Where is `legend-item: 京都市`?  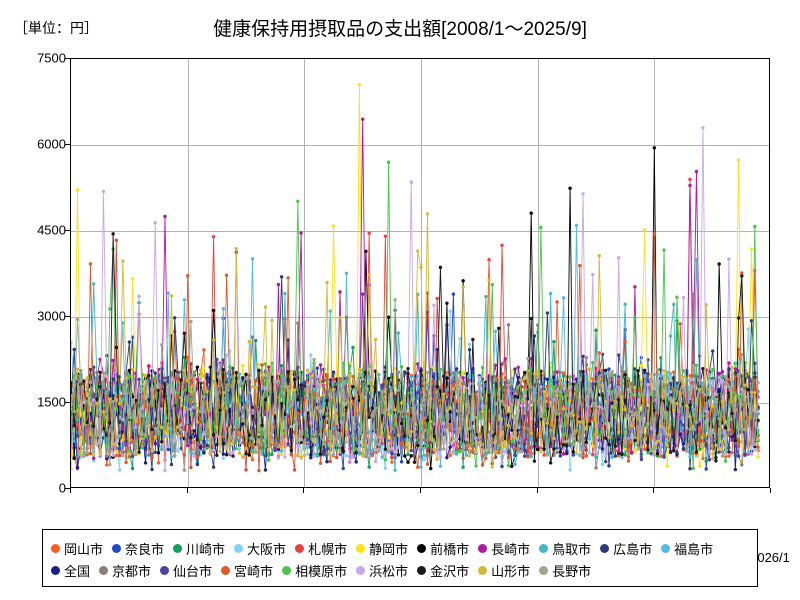
legend-item: 京都市 is located at coordinates (125, 570).